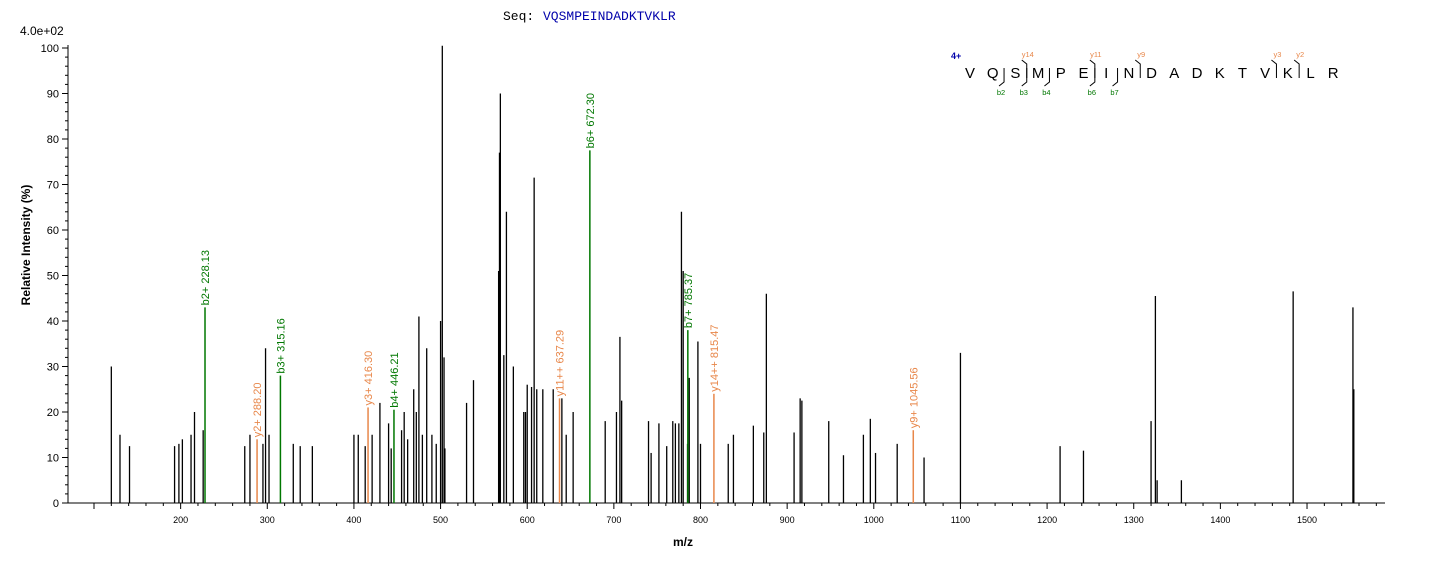  What do you see at coordinates (369, 378) in the screenshot?
I see `peak-label: y3+ 416.30` at bounding box center [369, 378].